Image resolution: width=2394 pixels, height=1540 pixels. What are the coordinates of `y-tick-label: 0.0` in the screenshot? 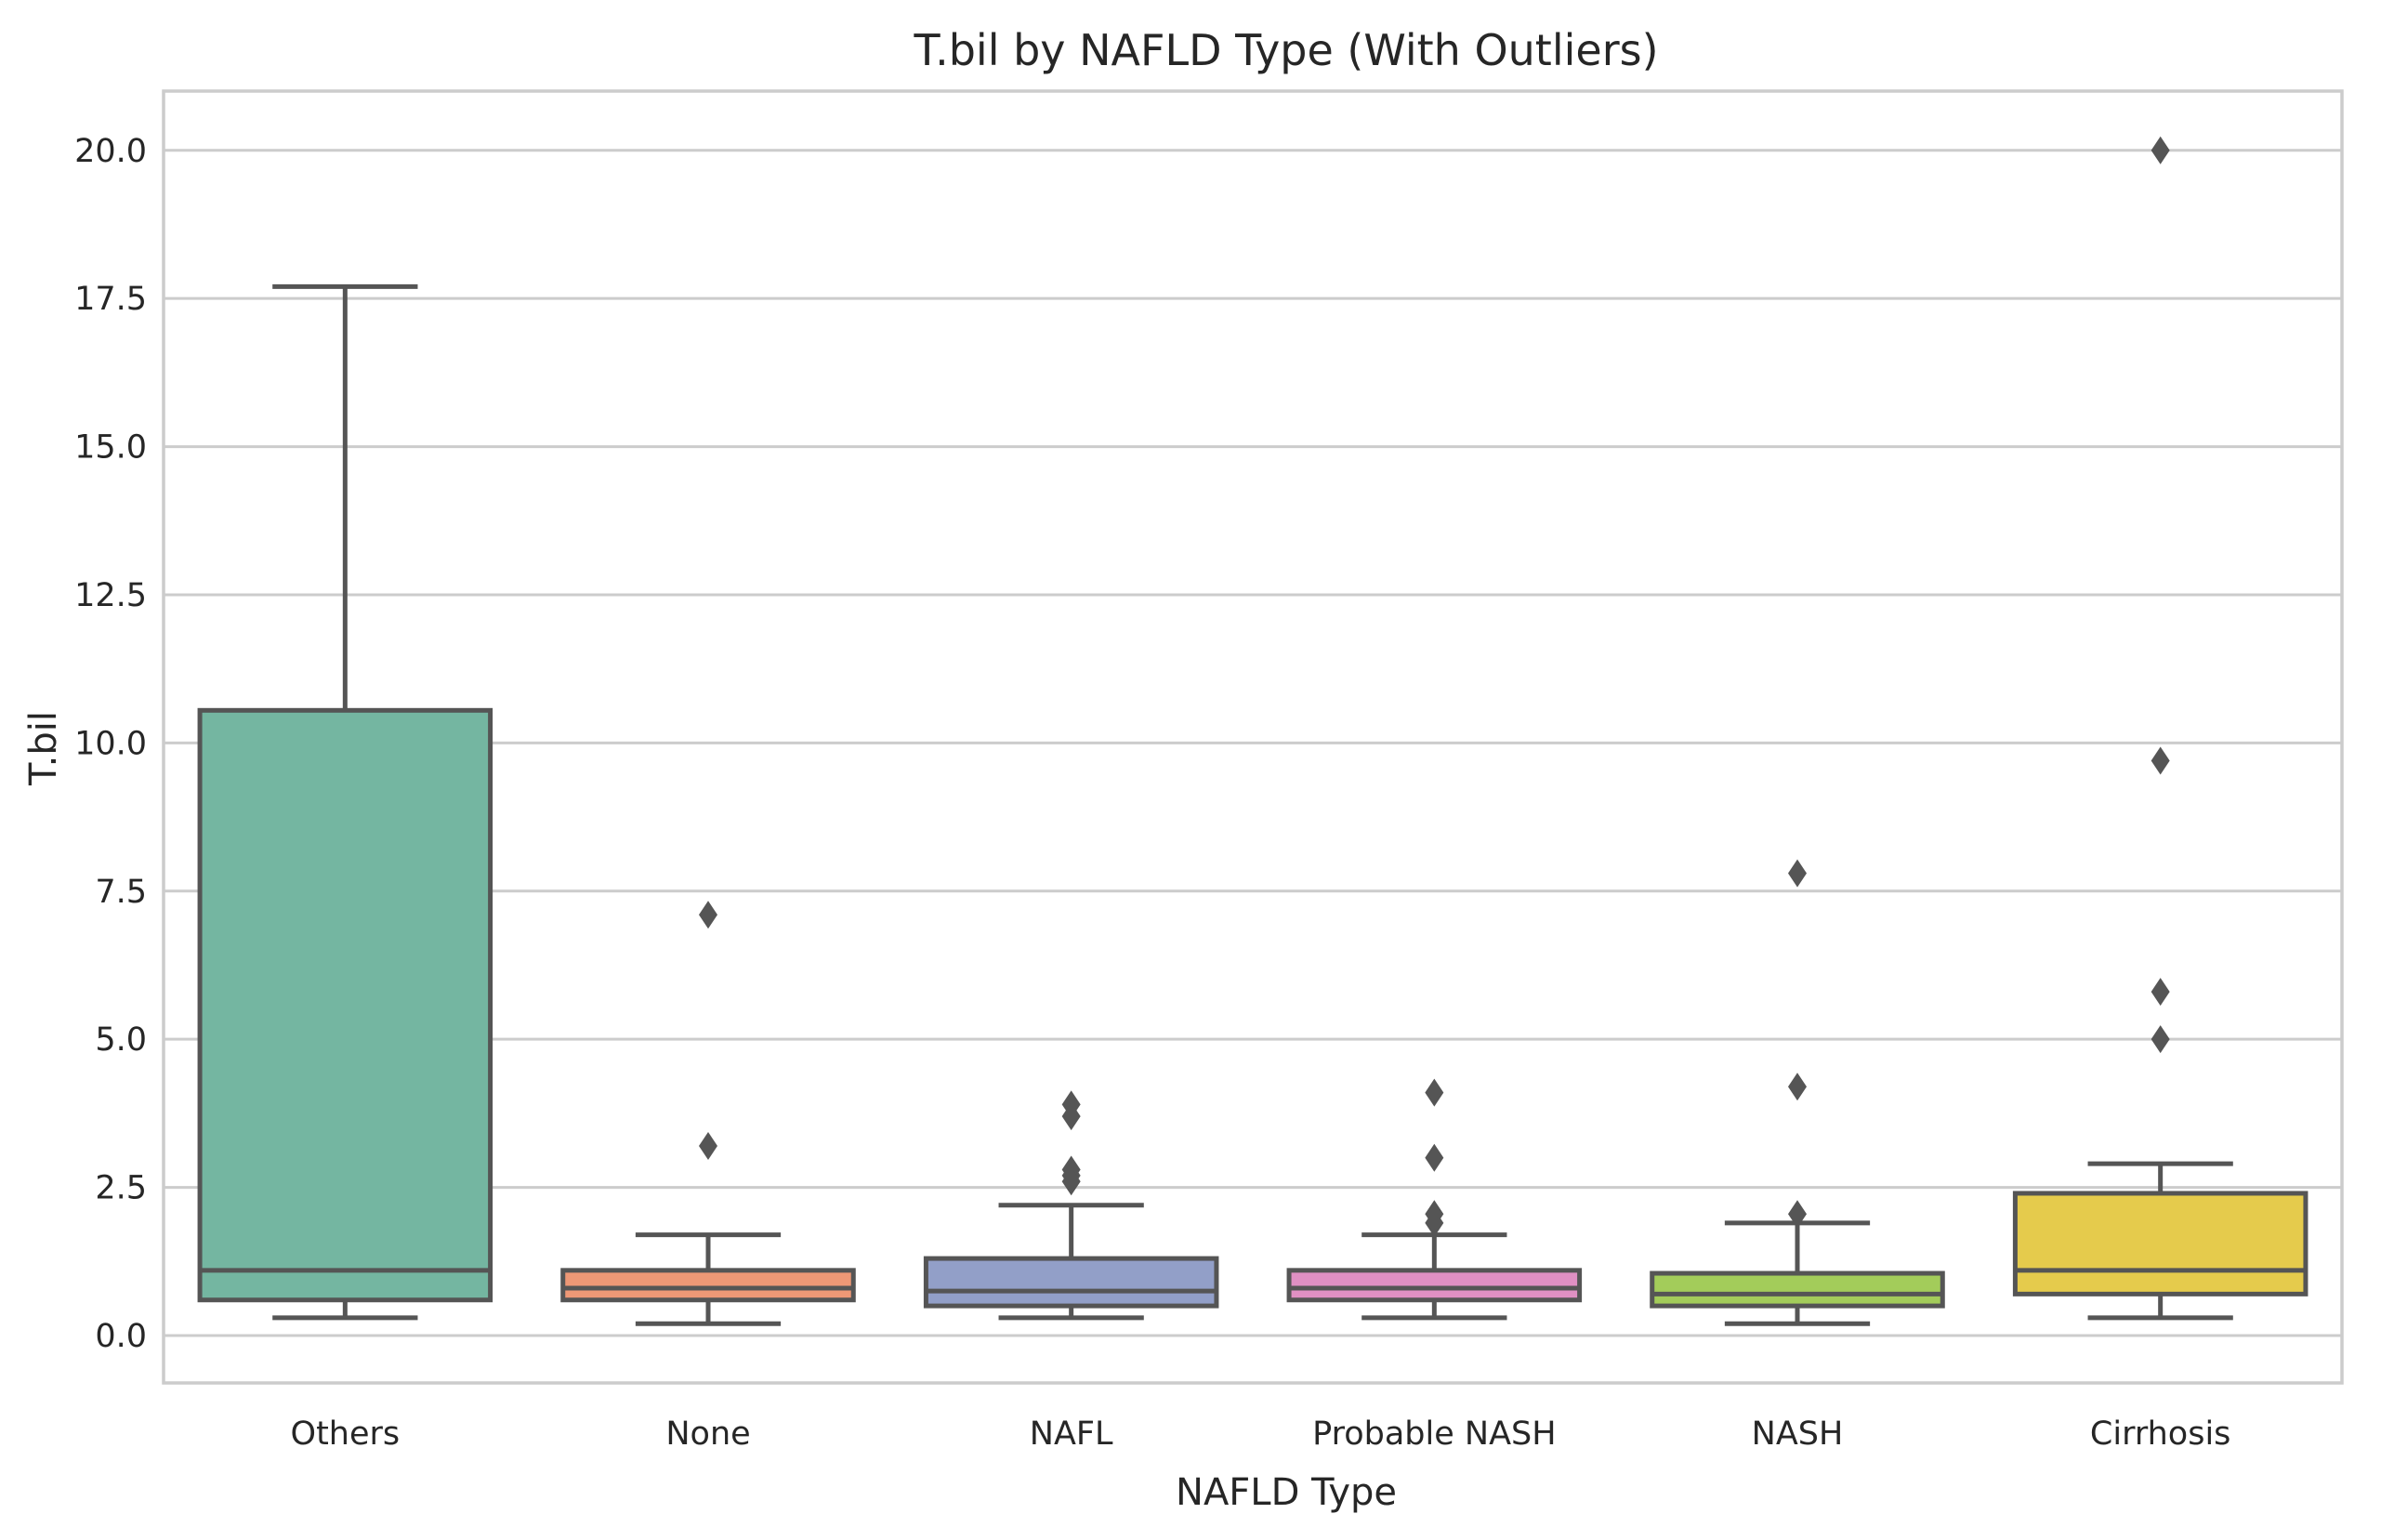 It's located at (121, 1336).